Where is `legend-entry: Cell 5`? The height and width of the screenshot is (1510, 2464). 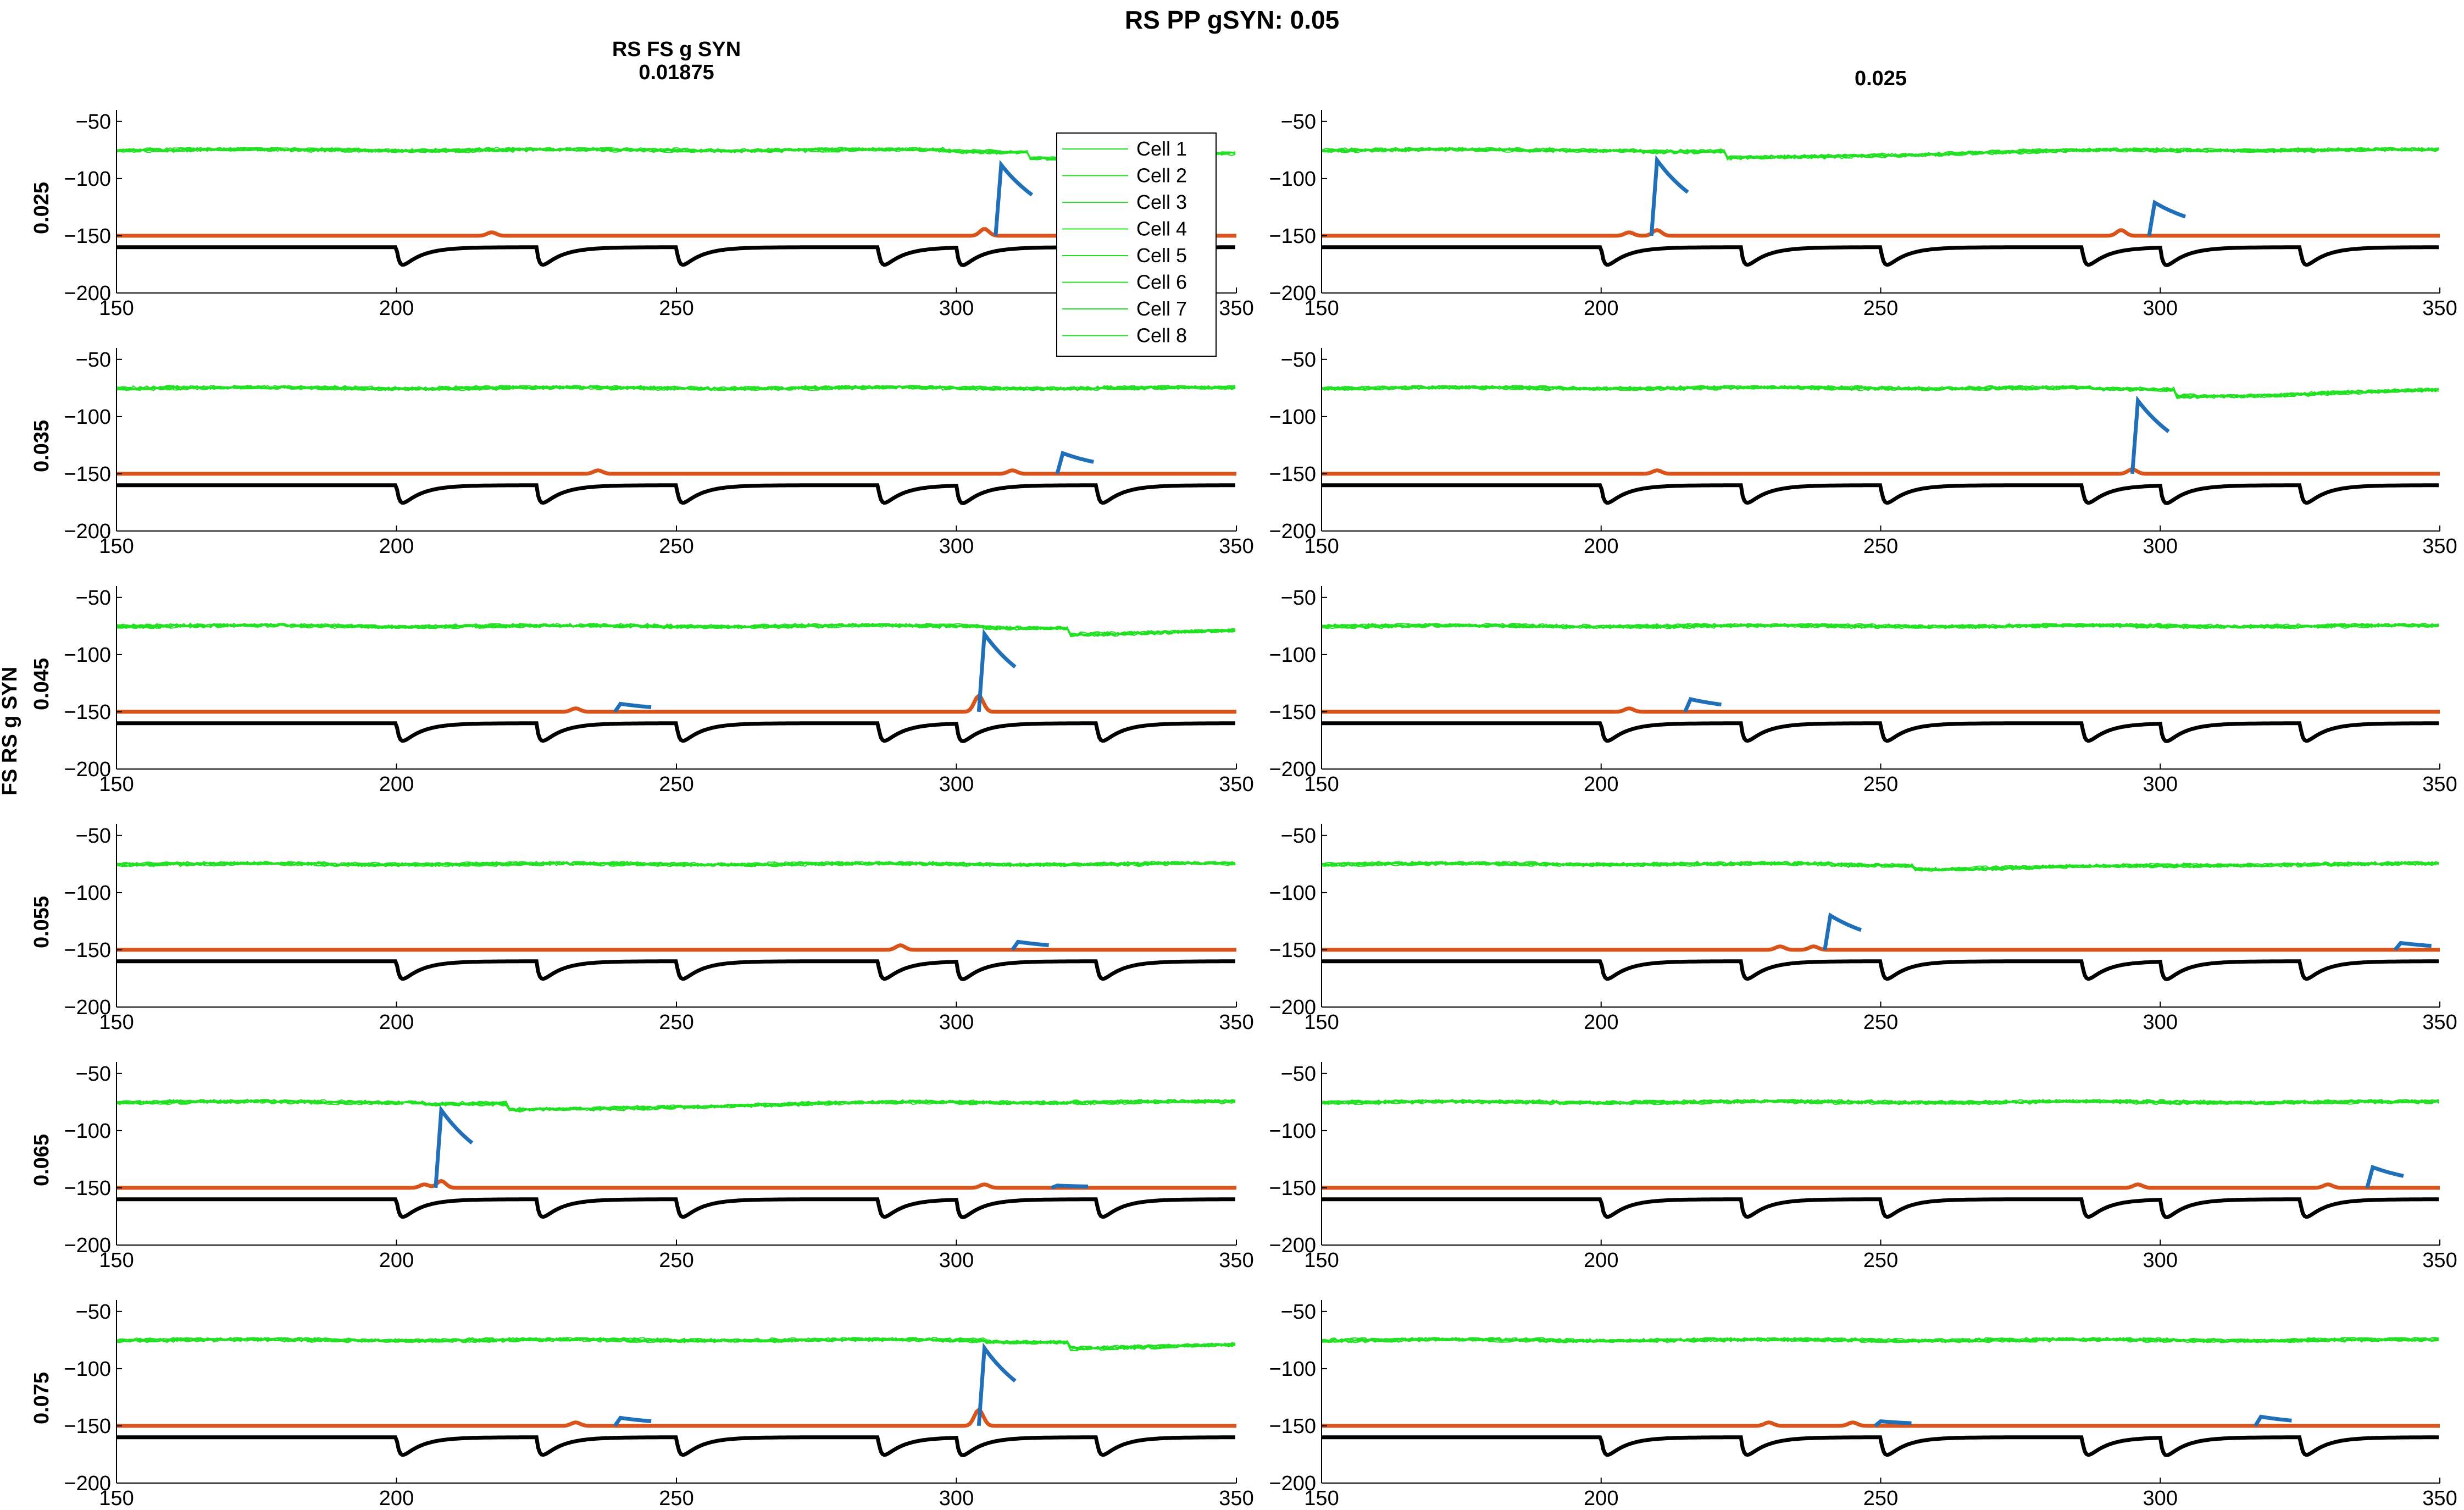
legend-entry: Cell 5 is located at coordinates (1161, 256).